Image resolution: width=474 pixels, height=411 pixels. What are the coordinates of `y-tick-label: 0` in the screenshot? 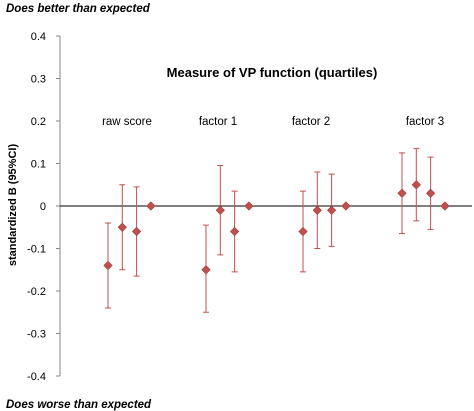 It's located at (43, 207).